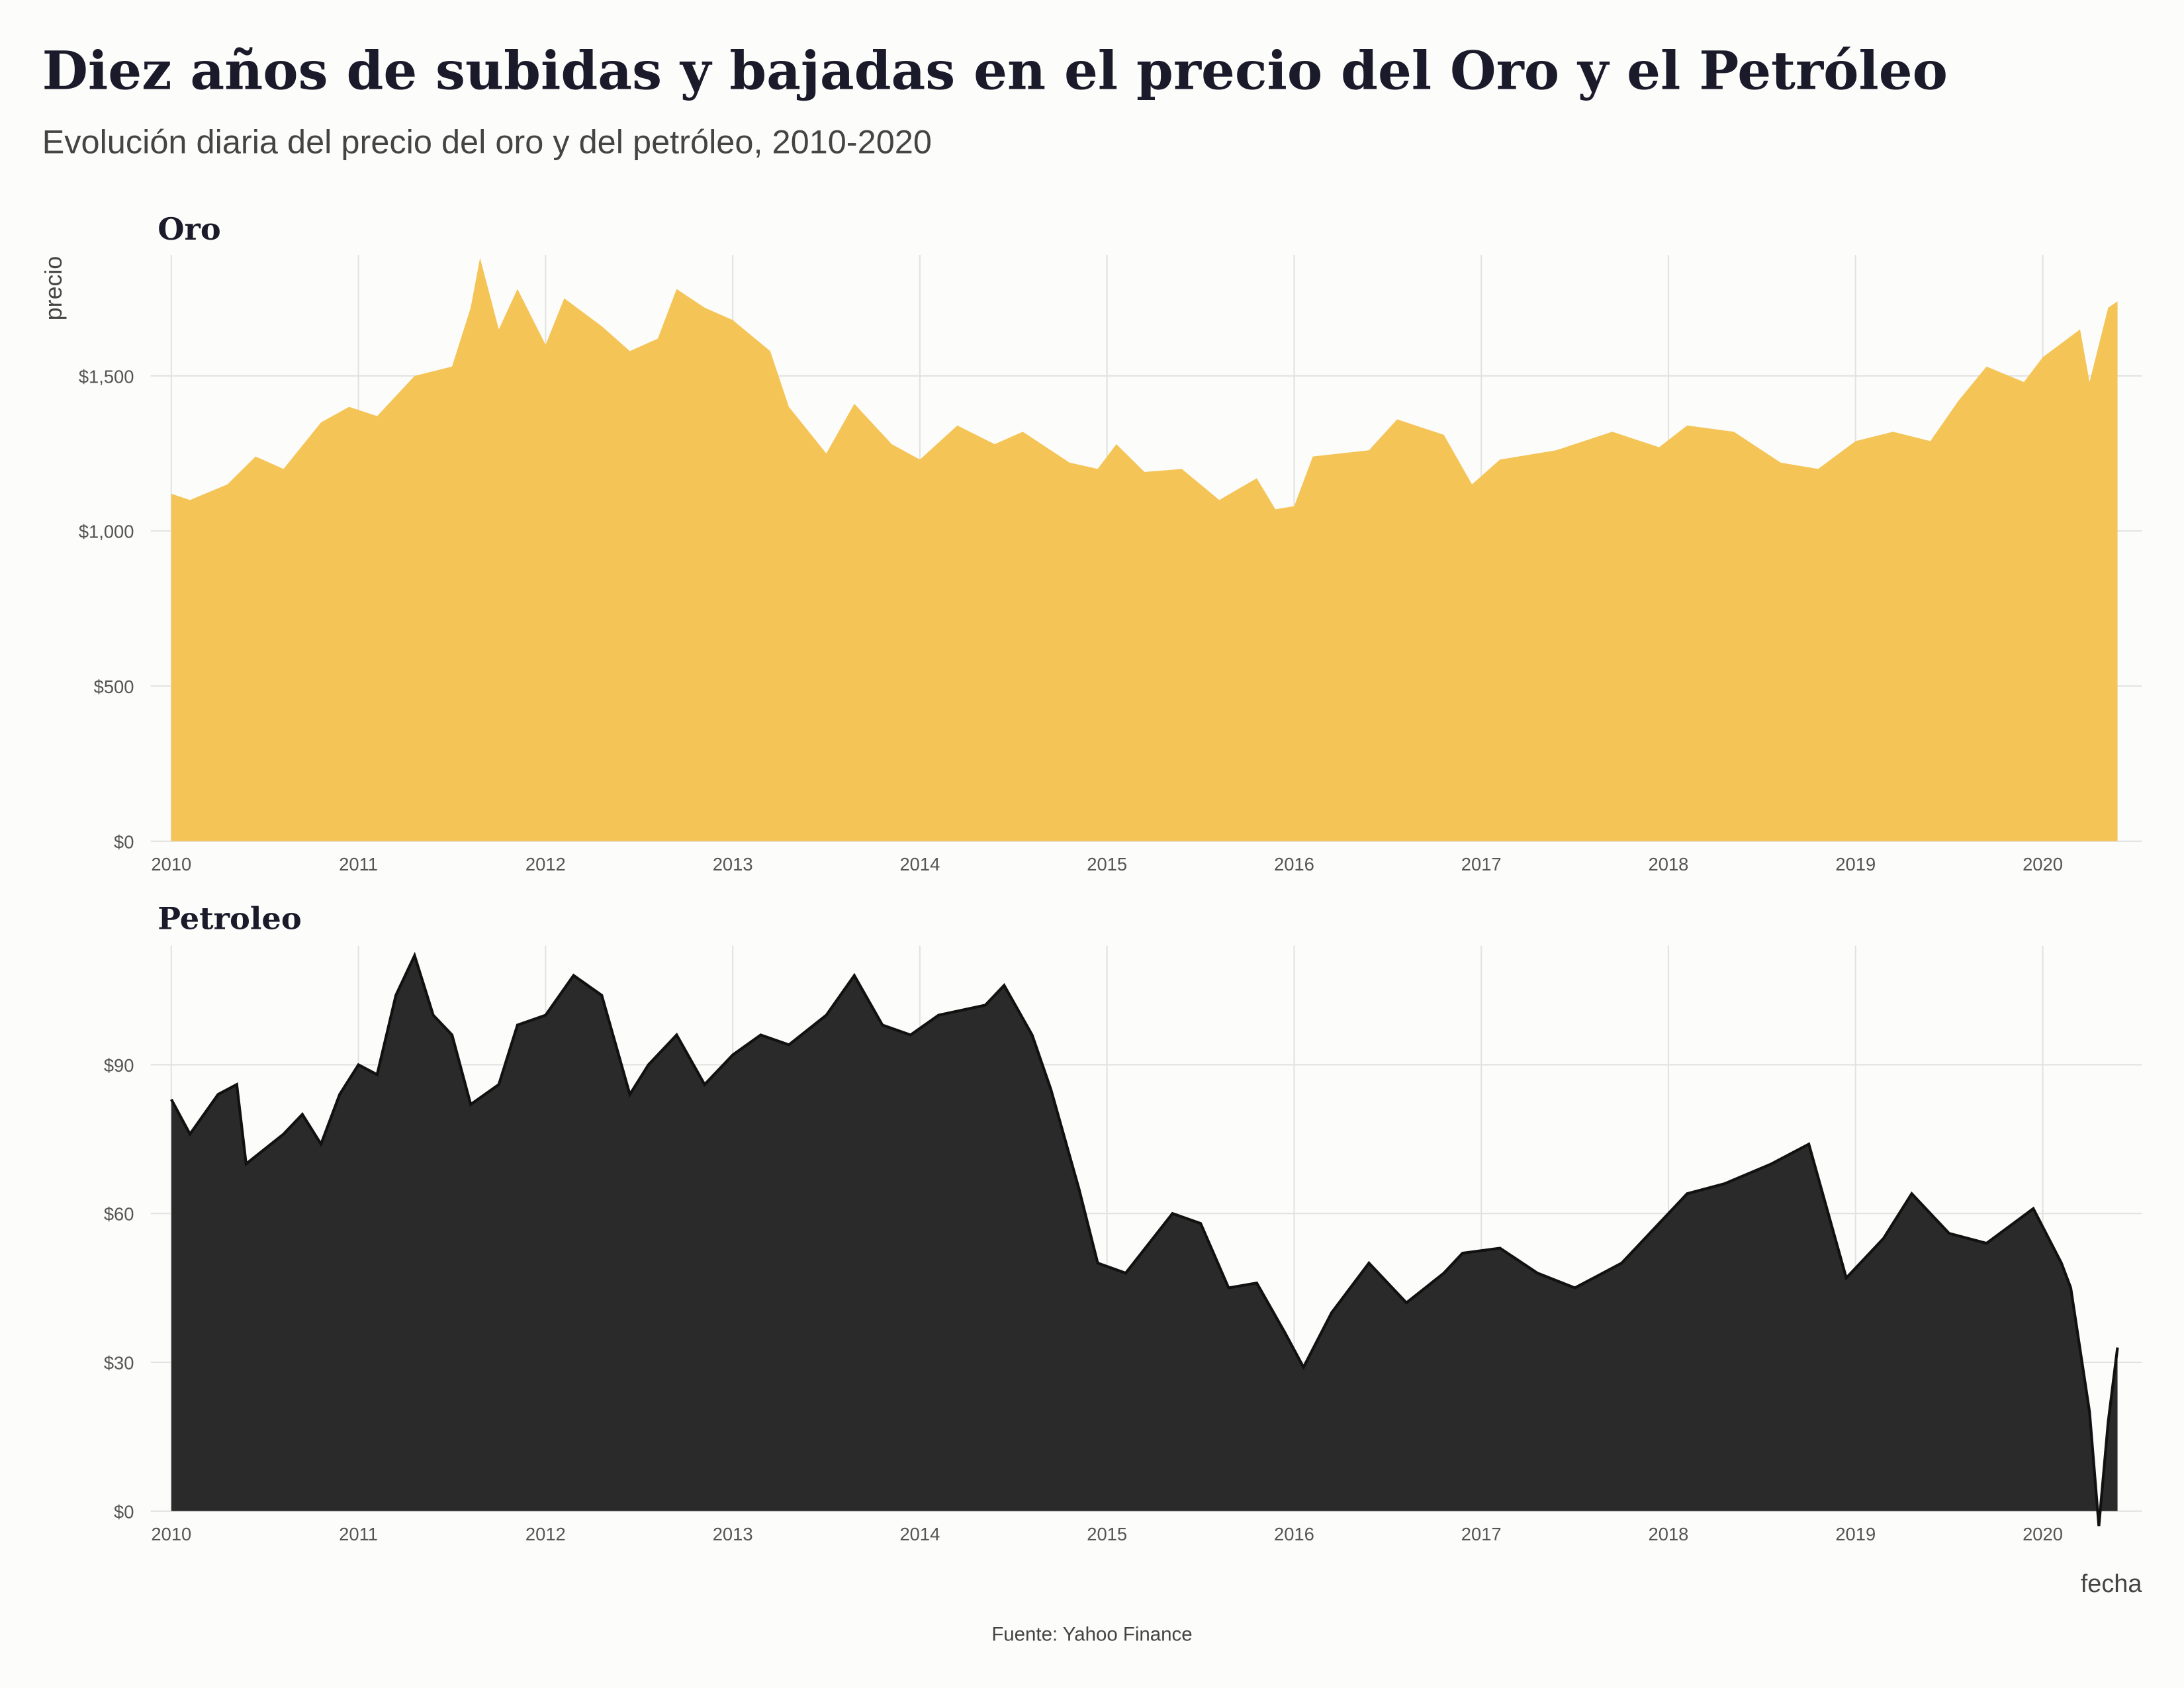 This screenshot has height=1688, width=2184. Describe the element at coordinates (106, 532) in the screenshot. I see `y-tick-label: $1,000` at that location.